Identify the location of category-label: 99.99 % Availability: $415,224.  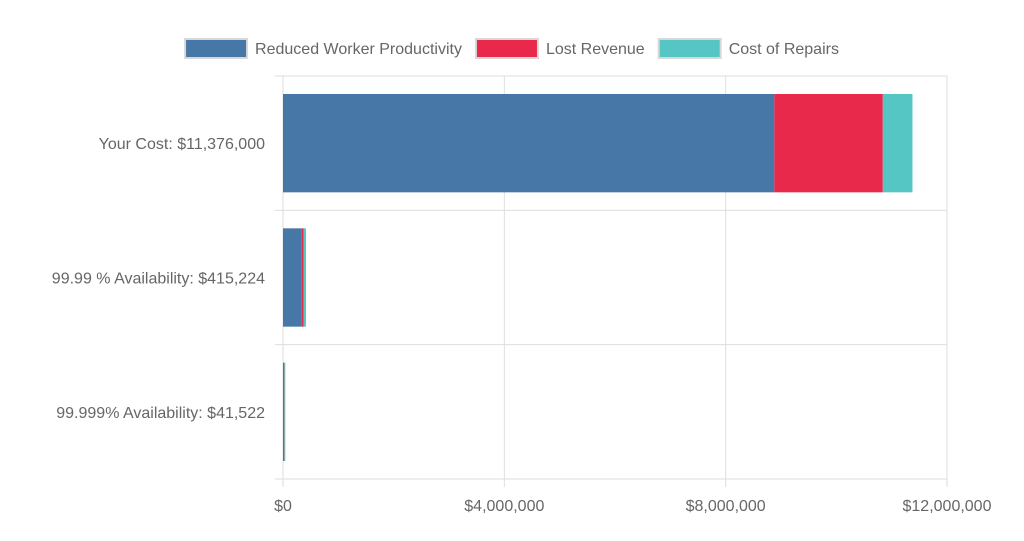
(158, 279).